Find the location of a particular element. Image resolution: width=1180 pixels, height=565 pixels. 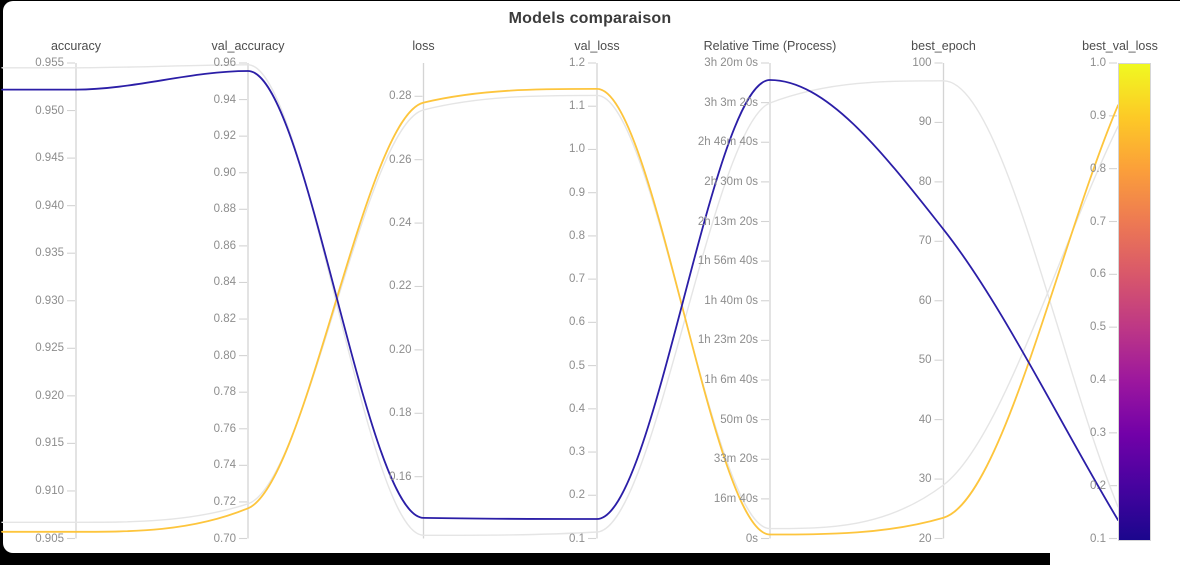

tick-label: 30 is located at coordinates (925, 479).